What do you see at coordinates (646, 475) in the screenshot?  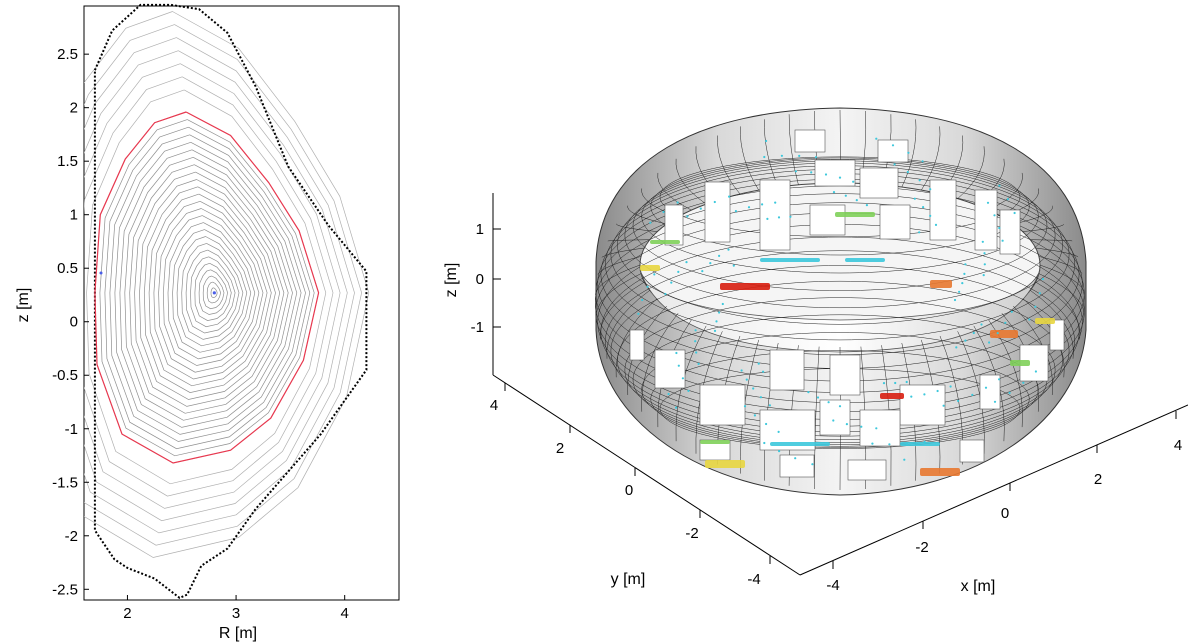 I see `y-axis-line` at bounding box center [646, 475].